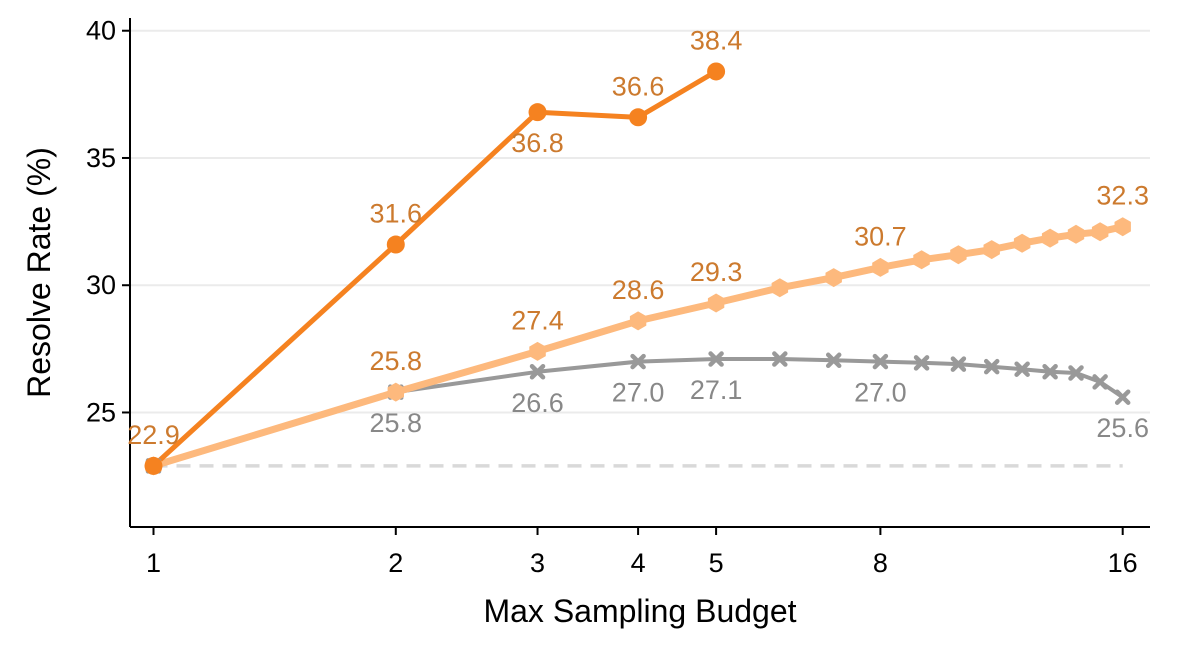 The width and height of the screenshot is (1179, 652). I want to click on series-1-label-4: 27.0, so click(638, 393).